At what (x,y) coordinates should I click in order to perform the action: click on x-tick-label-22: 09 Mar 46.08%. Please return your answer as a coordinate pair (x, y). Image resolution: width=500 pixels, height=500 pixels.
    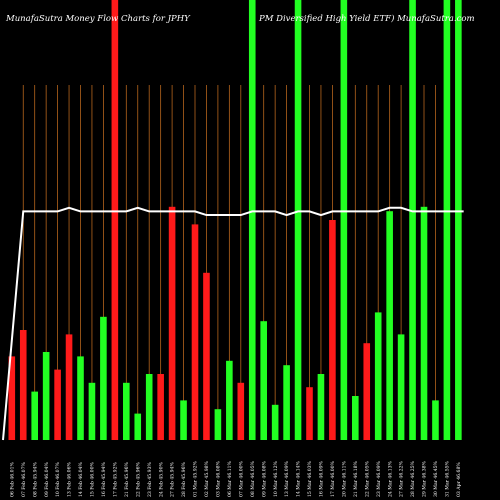
    Looking at the image, I should click on (264, 478).